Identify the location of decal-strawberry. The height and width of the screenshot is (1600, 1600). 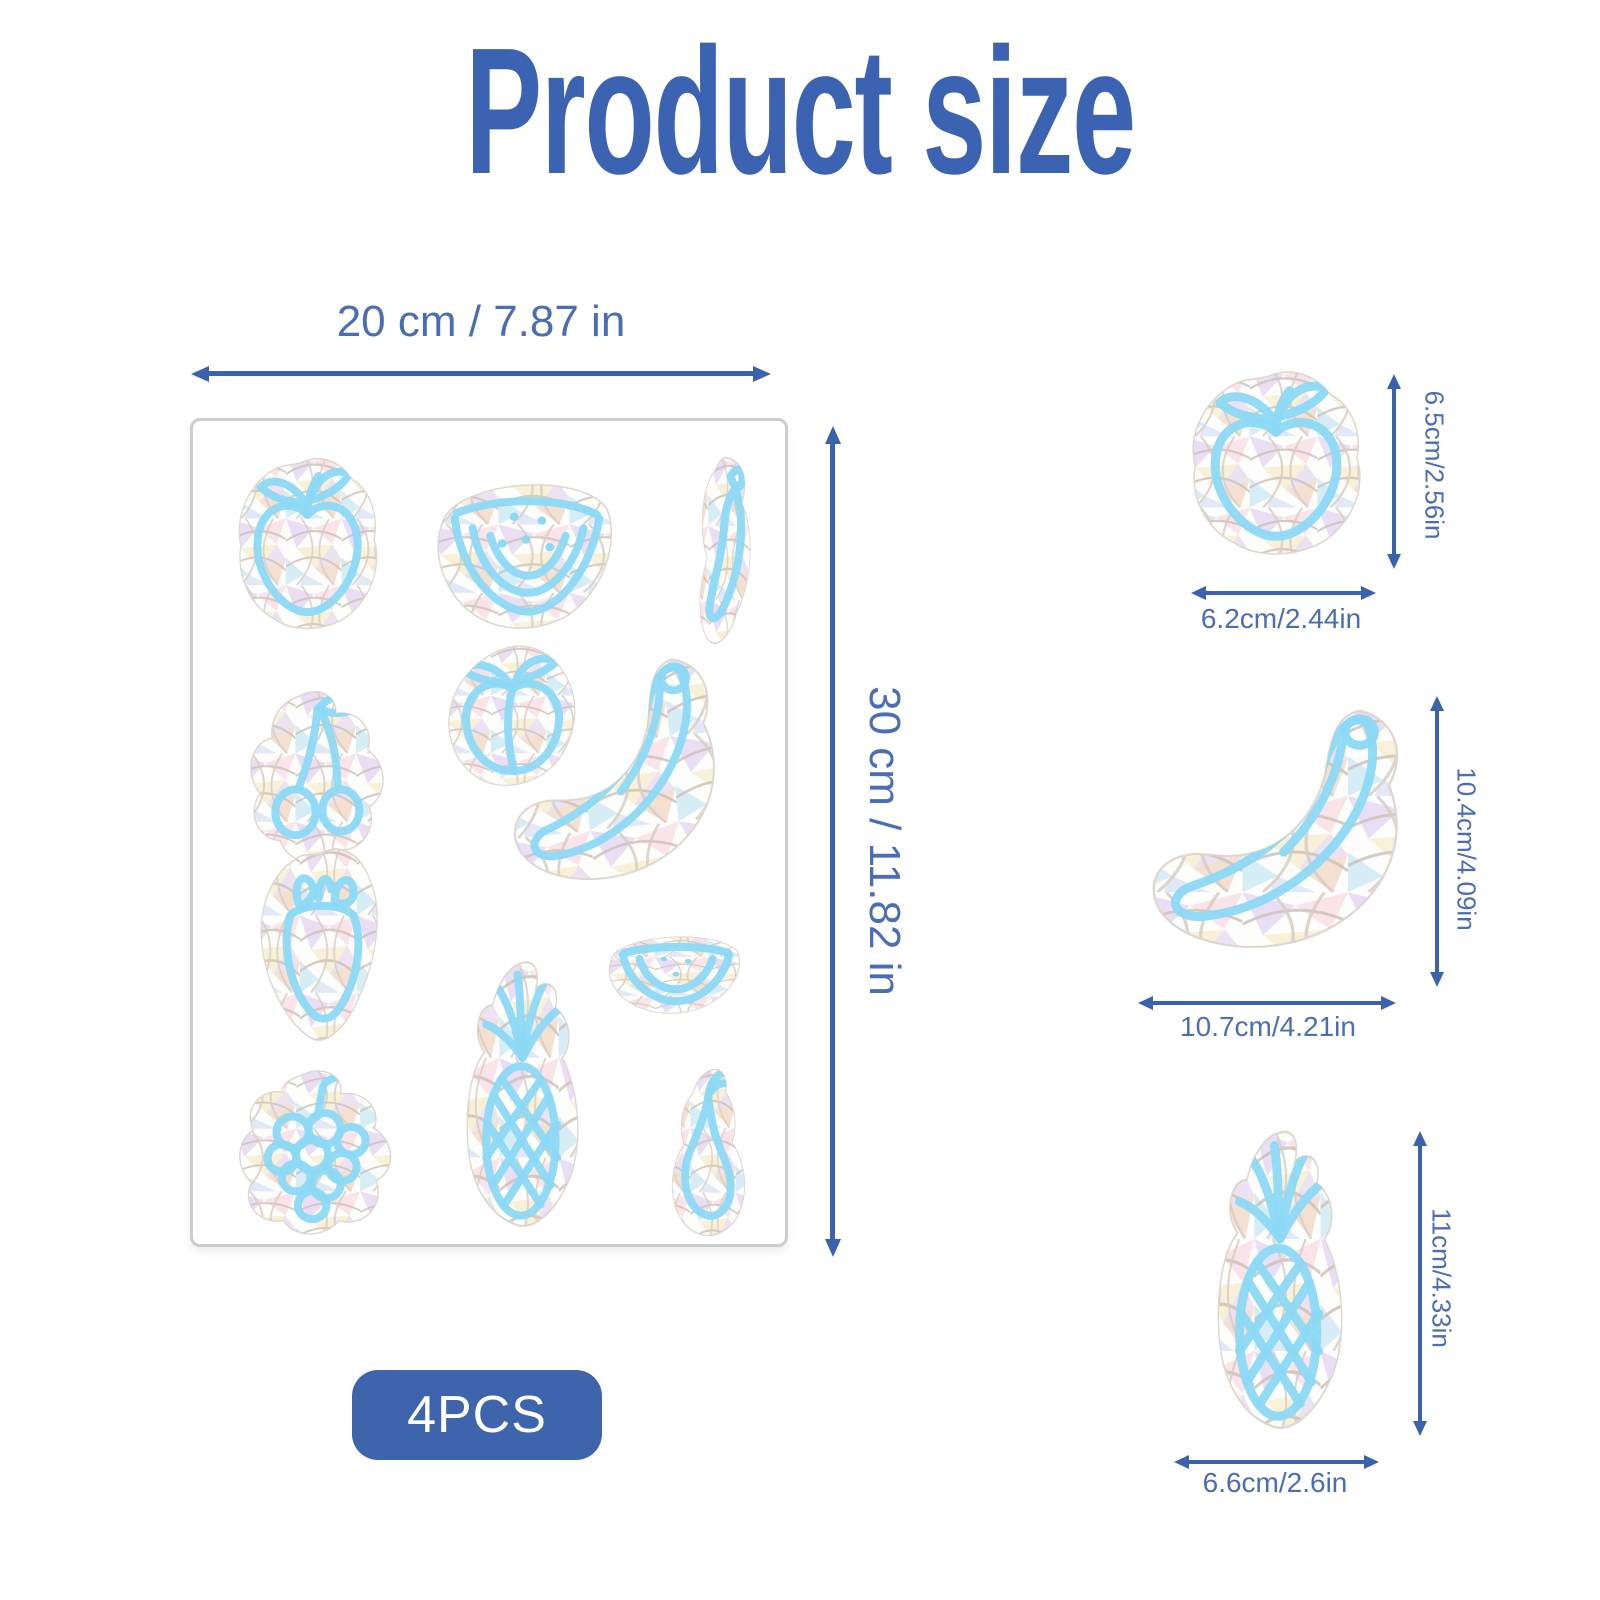
(319, 944).